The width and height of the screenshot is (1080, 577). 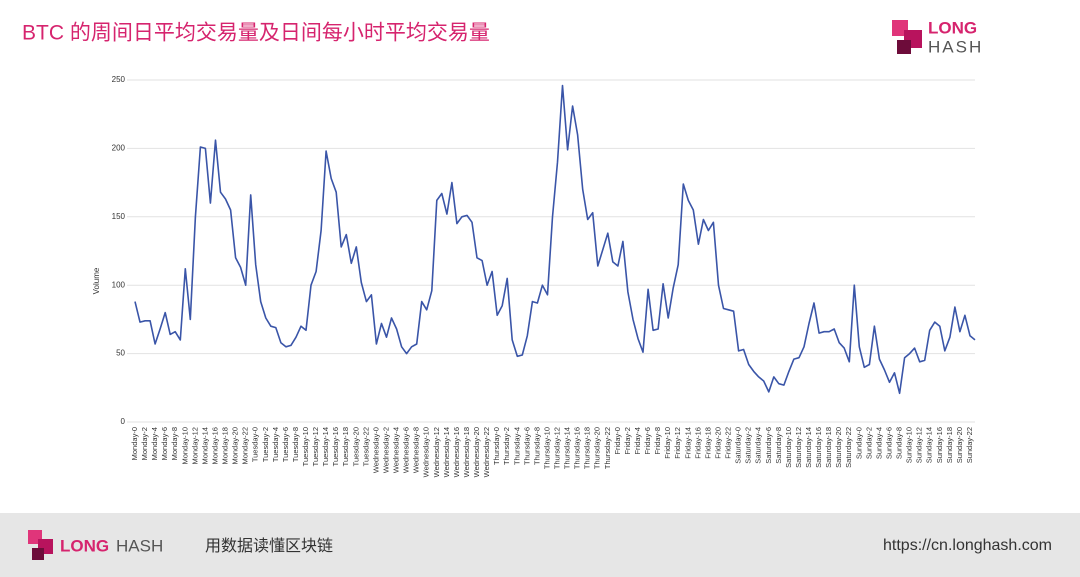 What do you see at coordinates (758, 445) in the screenshot?
I see `x-tick-label: Saturday-4` at bounding box center [758, 445].